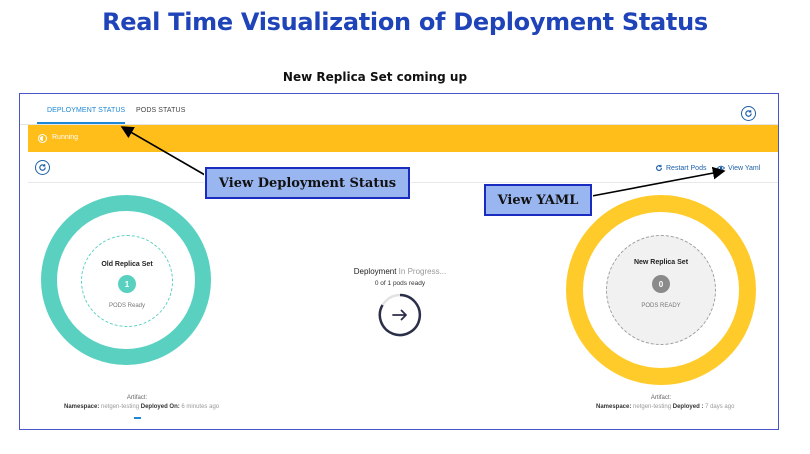 Image resolution: width=810 pixels, height=454 pixels. I want to click on view-yaml-button: View Yaml, so click(738, 168).